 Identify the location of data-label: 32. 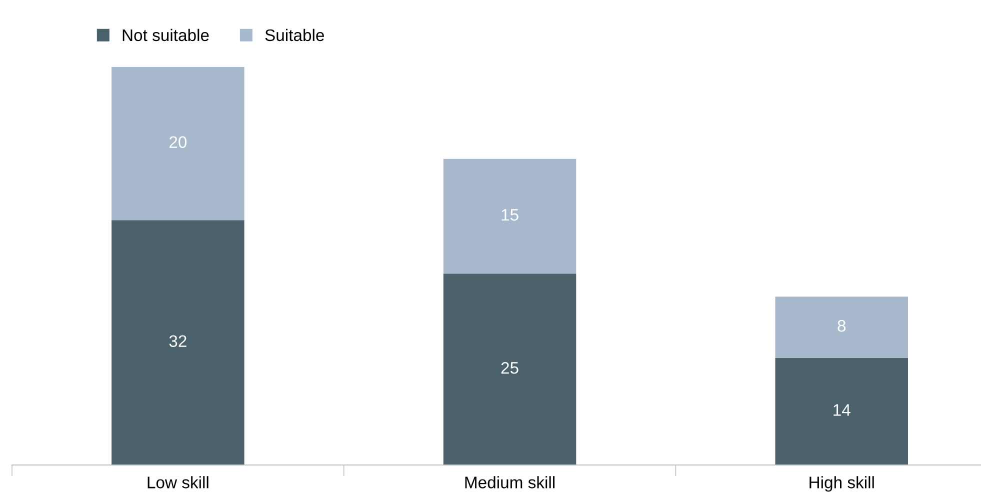
(177, 341).